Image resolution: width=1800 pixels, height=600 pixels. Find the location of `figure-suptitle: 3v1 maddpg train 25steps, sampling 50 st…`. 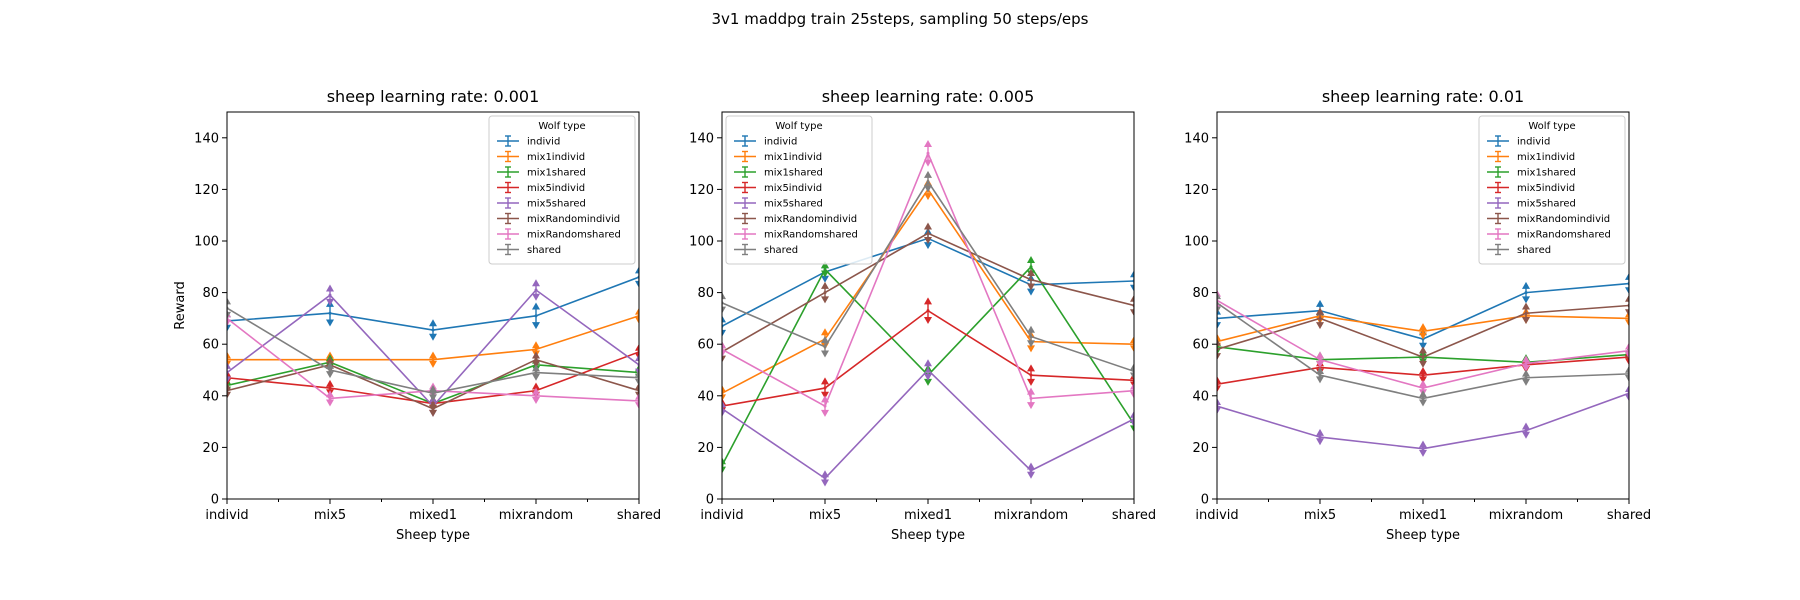

figure-suptitle: 3v1 maddpg train 25steps, sampling 50 st… is located at coordinates (900, 19).